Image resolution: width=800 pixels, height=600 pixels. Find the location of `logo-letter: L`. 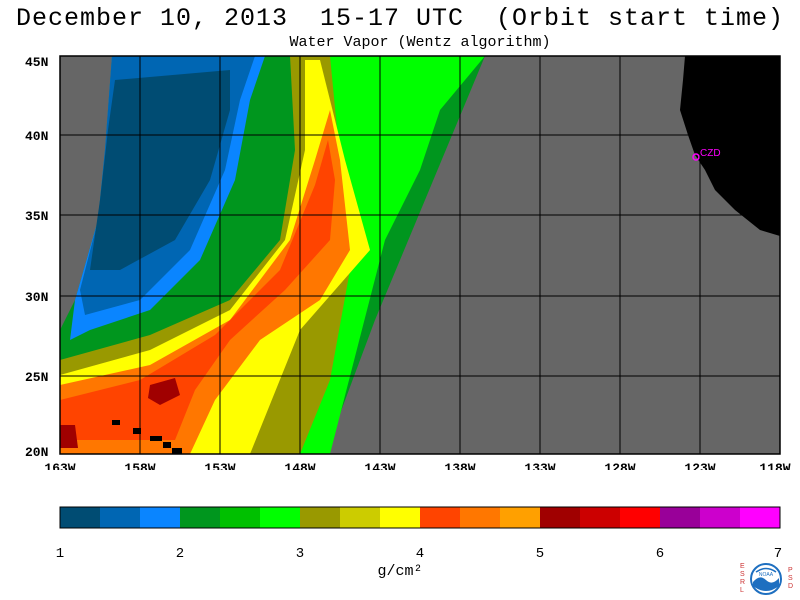

logo-letter: L is located at coordinates (742, 590).